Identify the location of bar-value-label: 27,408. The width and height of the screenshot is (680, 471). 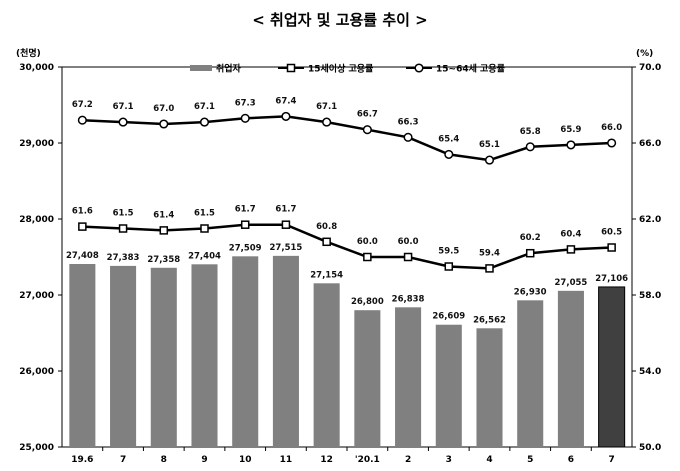
(82, 256).